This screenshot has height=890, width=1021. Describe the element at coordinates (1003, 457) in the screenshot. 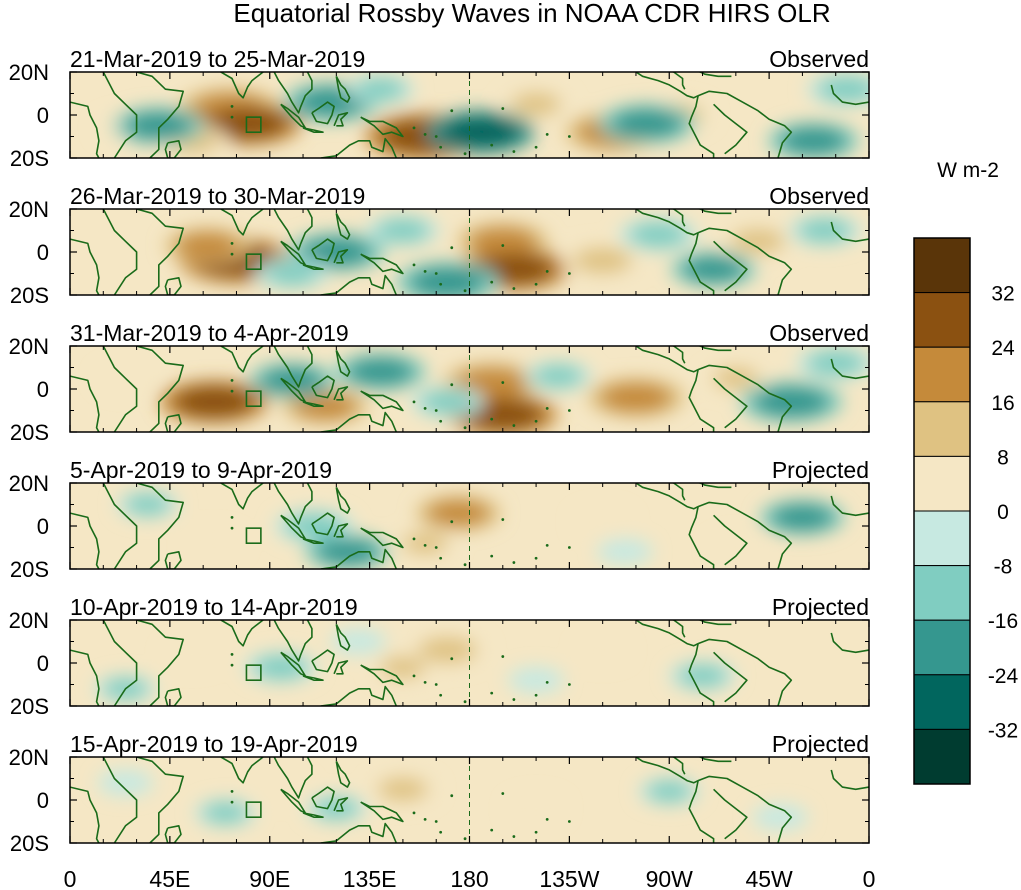

I see `colorbar-tick-label: 8` at that location.